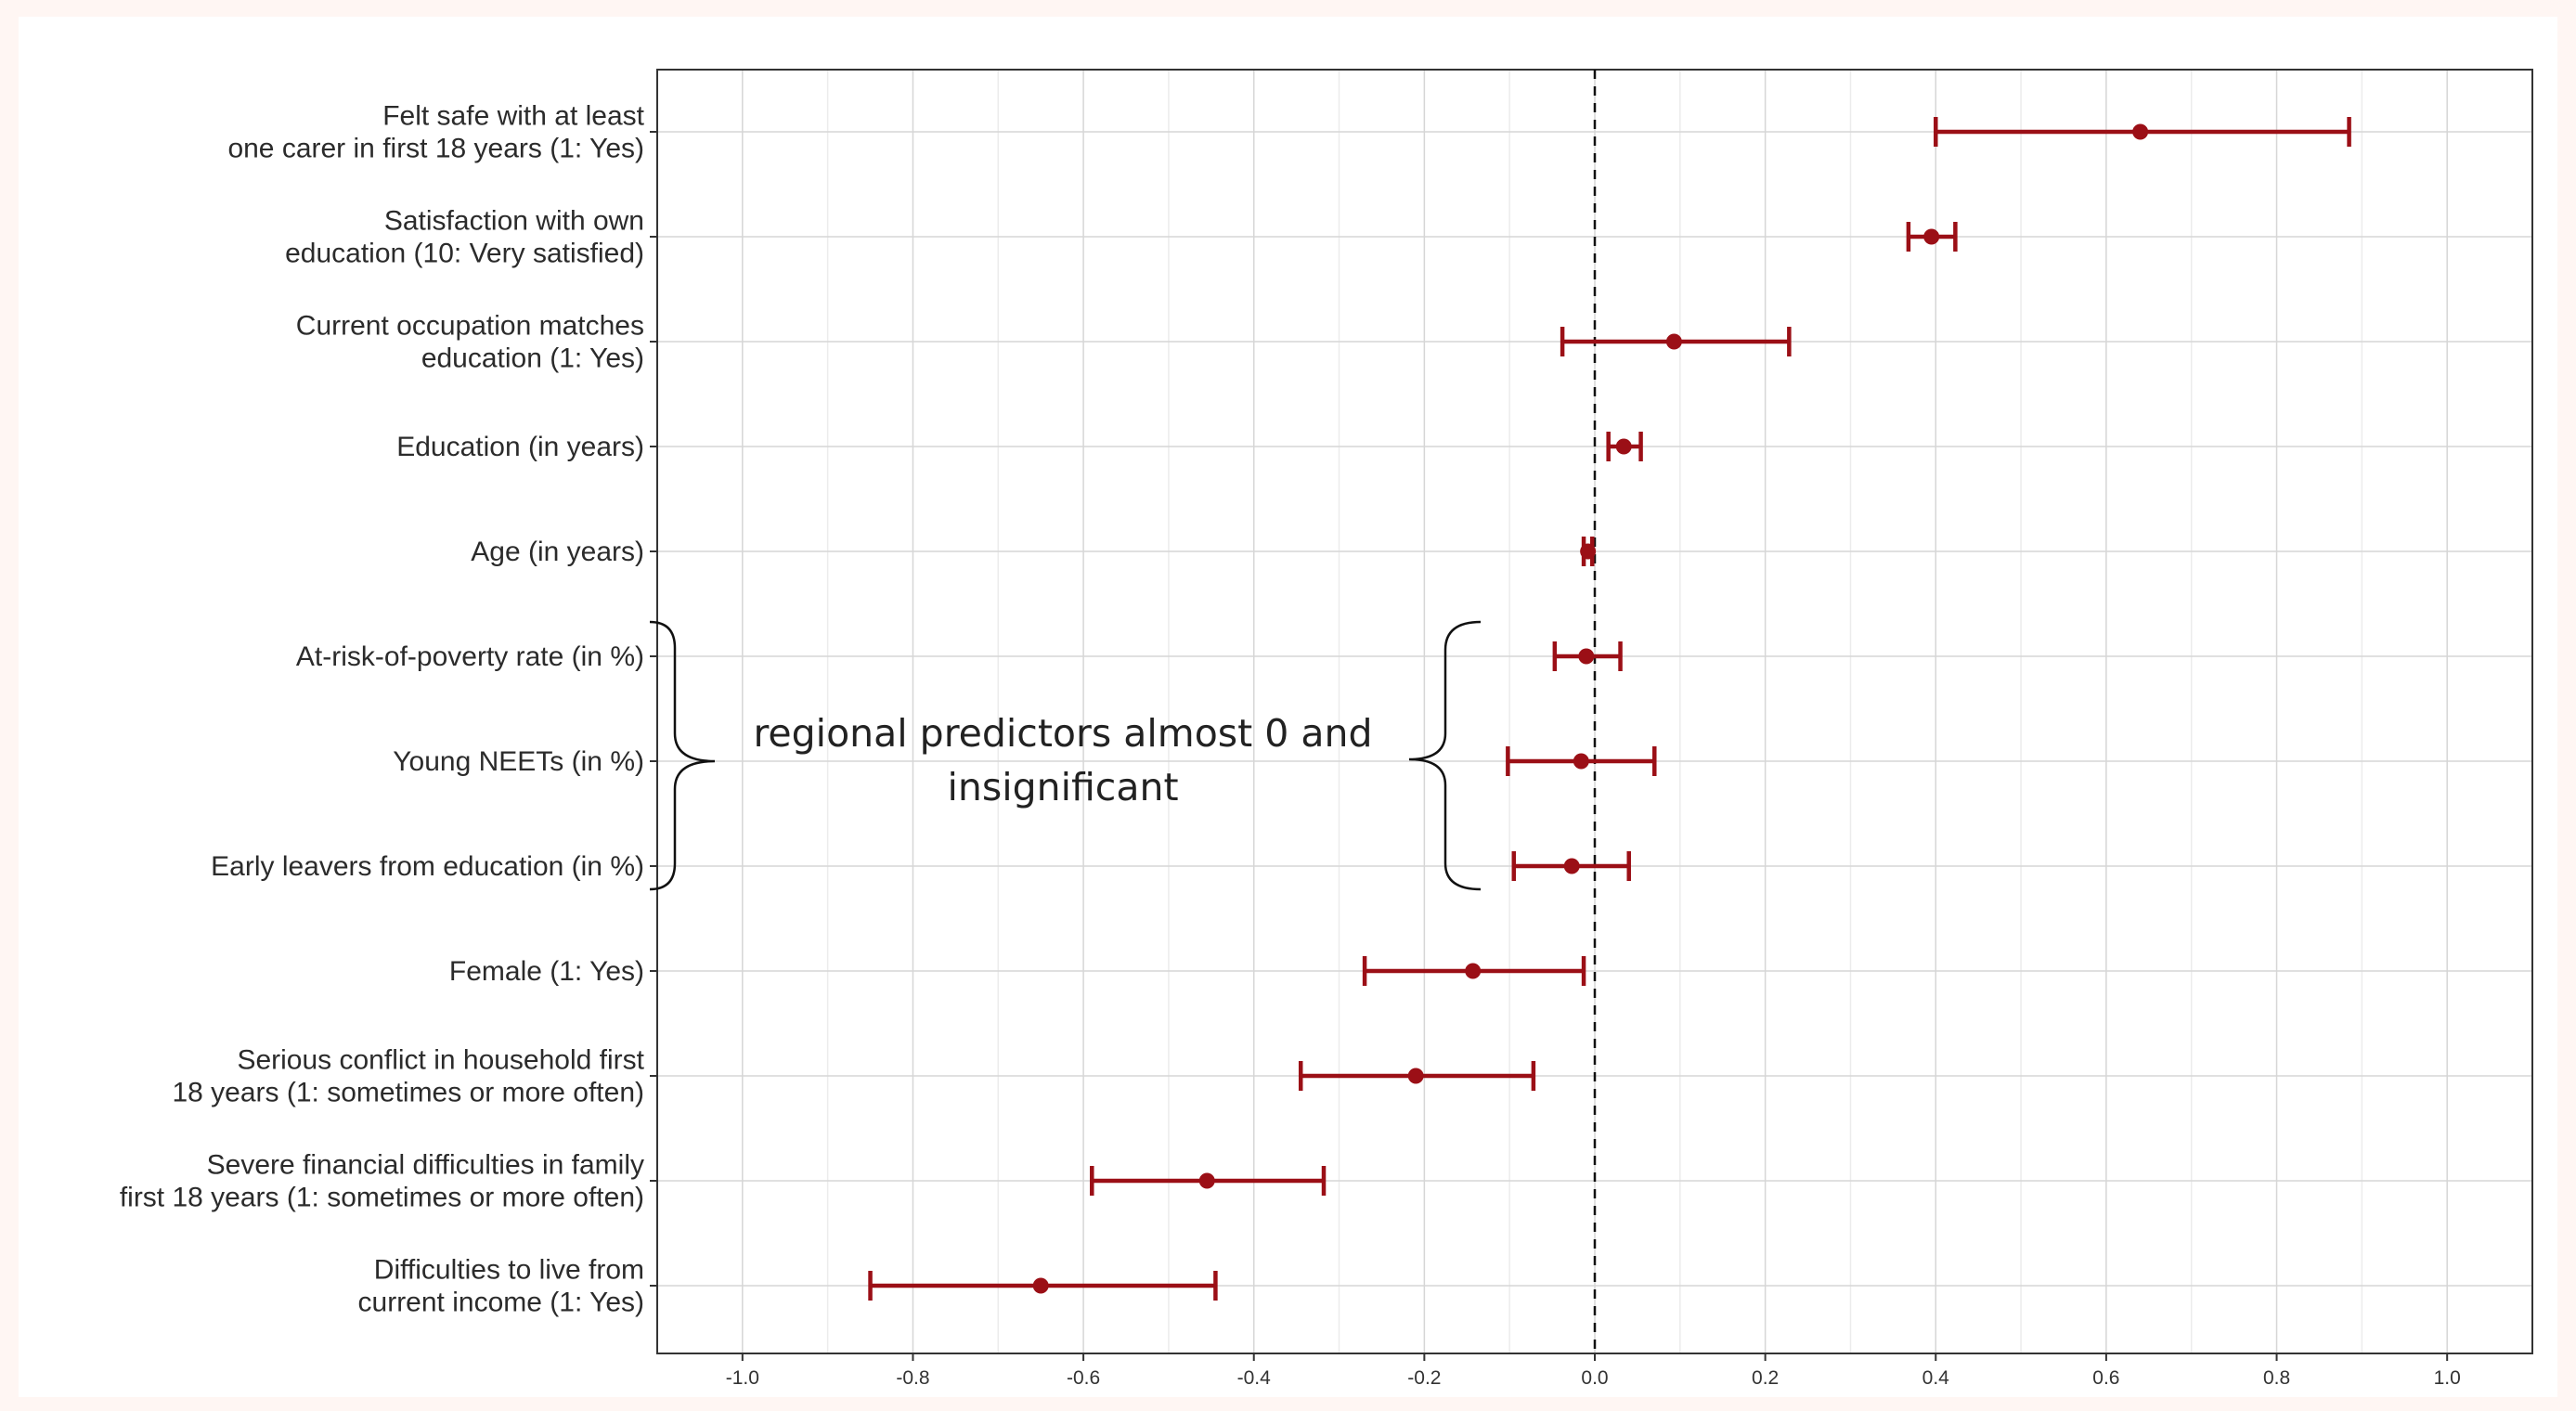 The width and height of the screenshot is (2576, 1411). Describe the element at coordinates (435, 149) in the screenshot. I see `y-category-label: one carer in first 18 years (1: Yes)` at that location.